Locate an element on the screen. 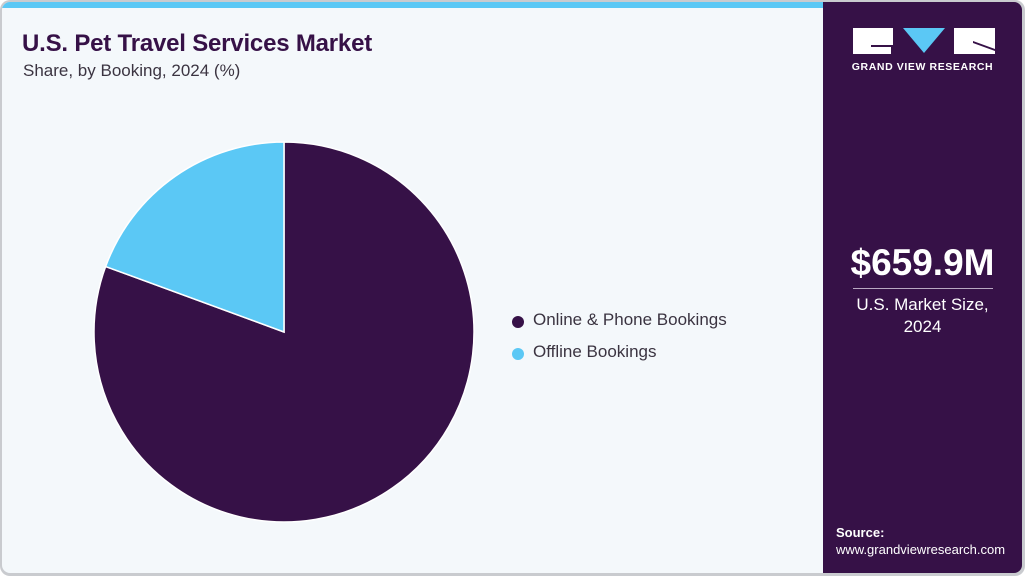 The height and width of the screenshot is (576, 1025). divider is located at coordinates (923, 288).